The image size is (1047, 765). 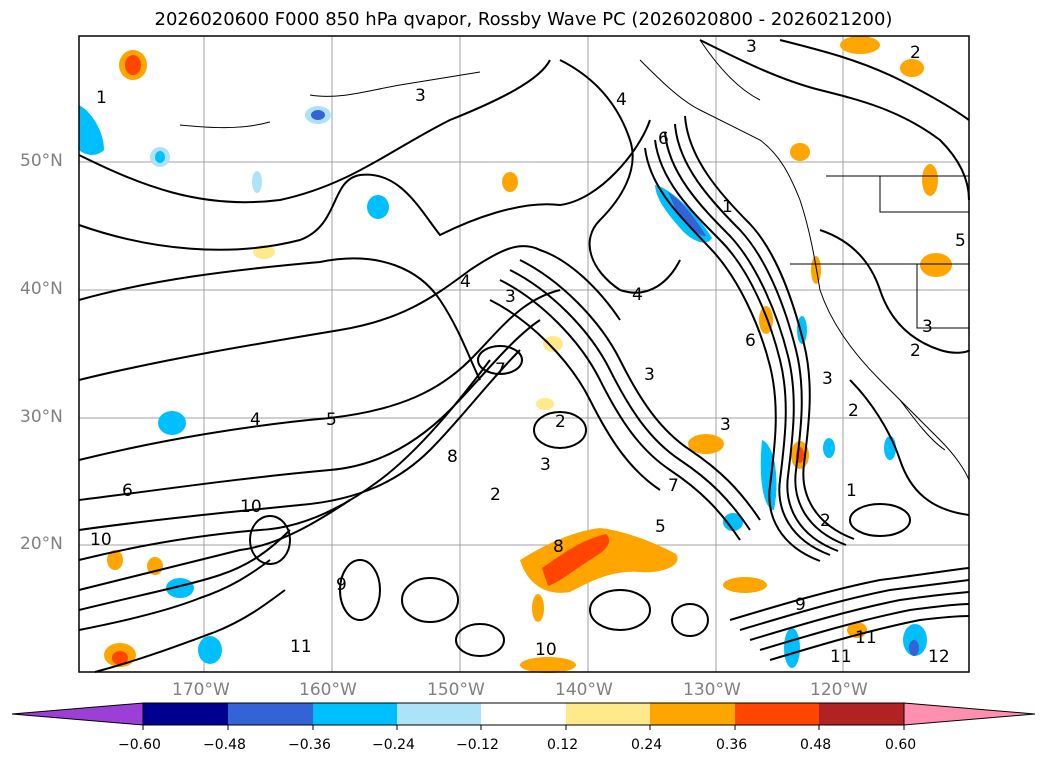 I want to click on colorbar, so click(x=523, y=716).